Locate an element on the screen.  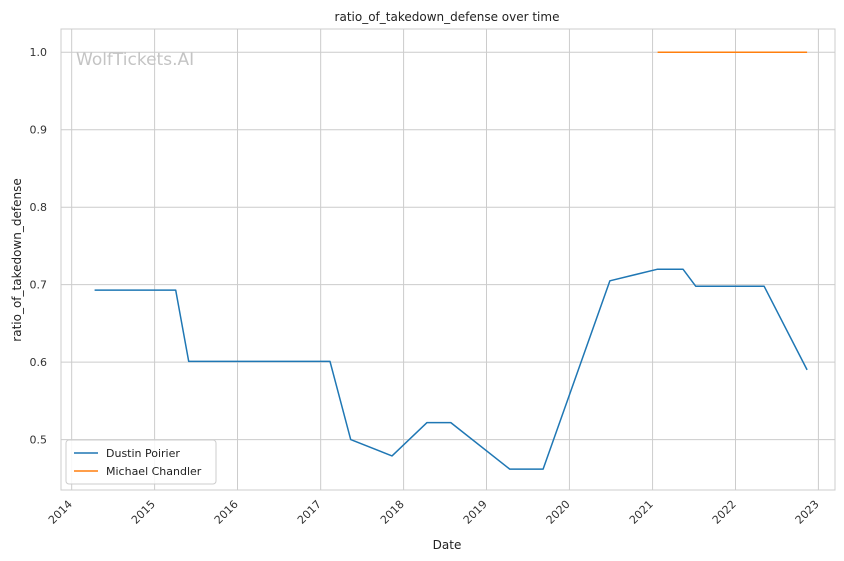
watermark: WolfTickets.AI is located at coordinates (135, 60).